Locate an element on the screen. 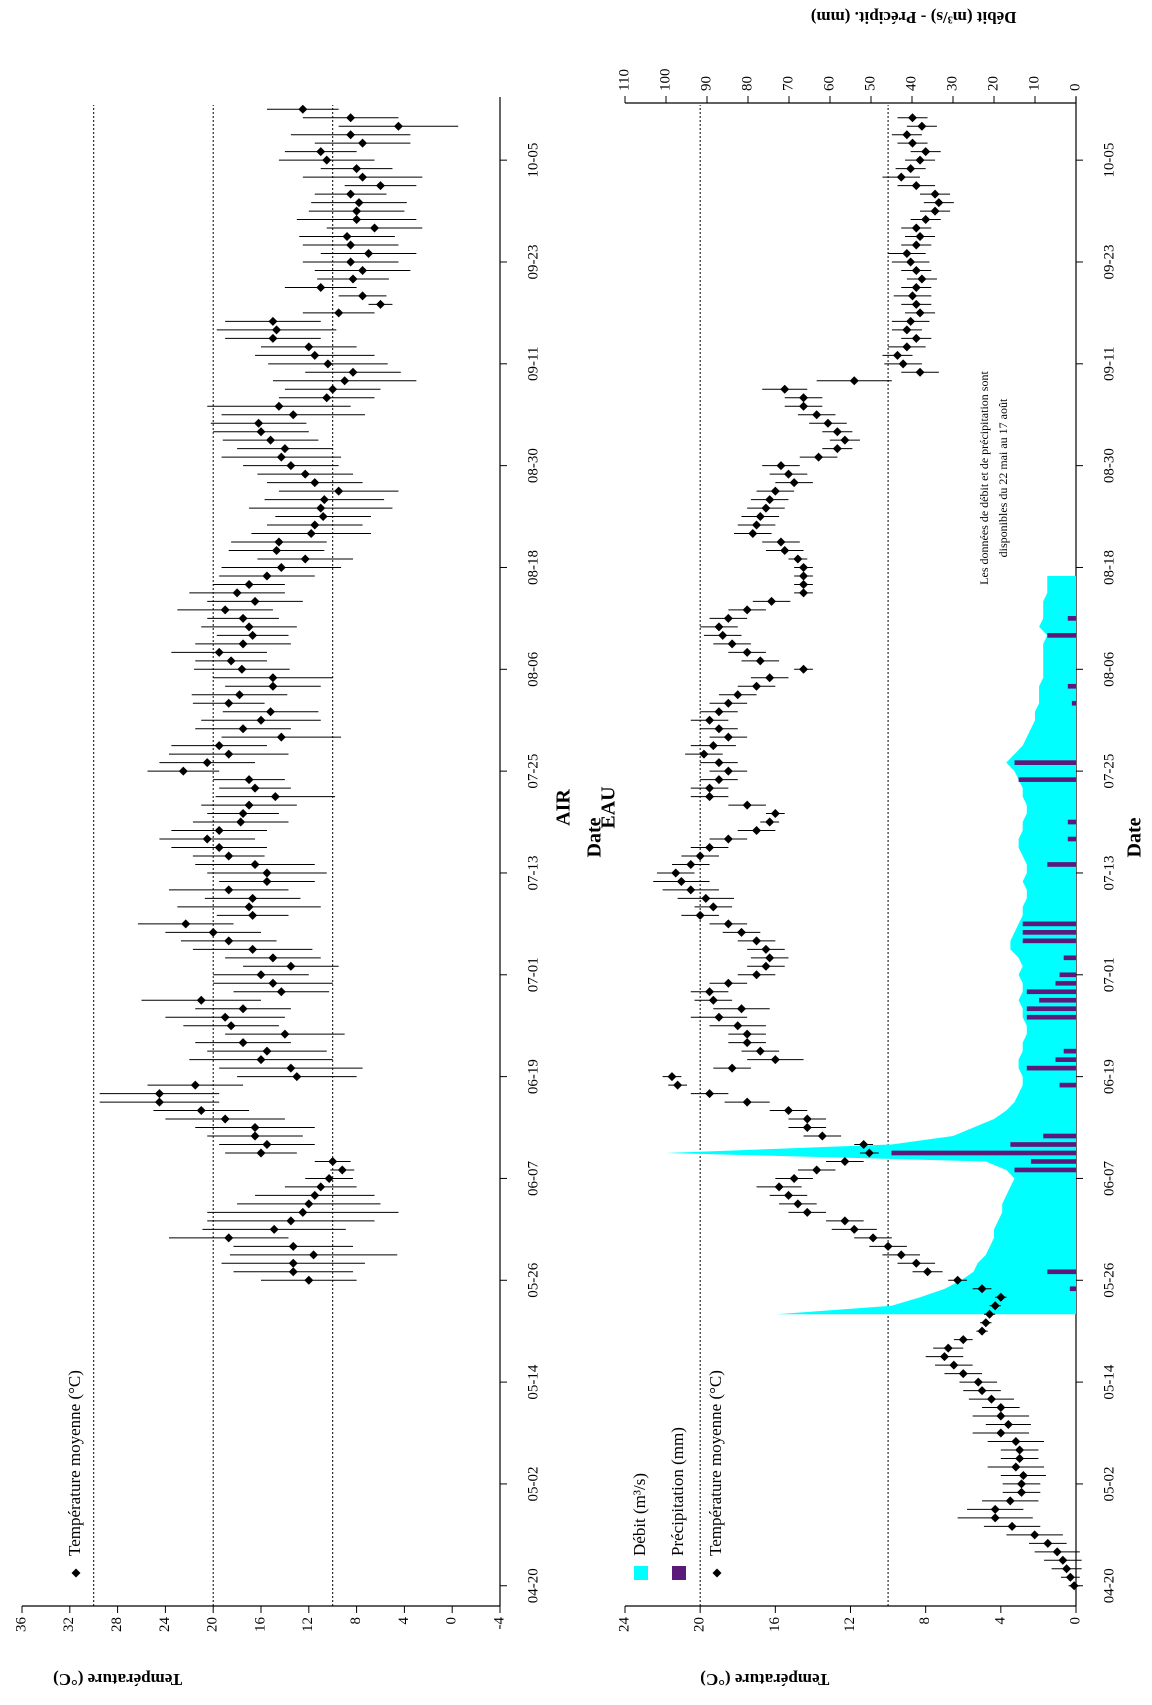 The image size is (1152, 1705). x-tick-label: 06-07 is located at coordinates (1109, 1177).